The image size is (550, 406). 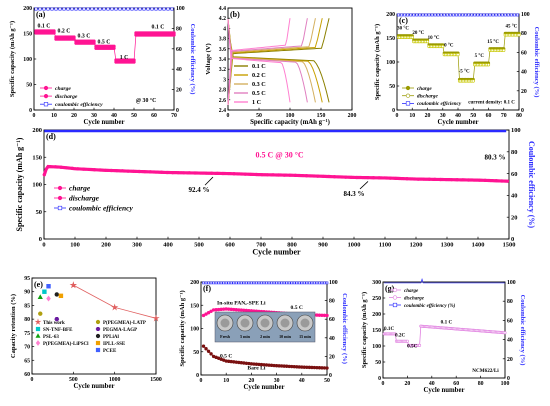 I want to click on panel-label: (c), so click(x=403, y=20).